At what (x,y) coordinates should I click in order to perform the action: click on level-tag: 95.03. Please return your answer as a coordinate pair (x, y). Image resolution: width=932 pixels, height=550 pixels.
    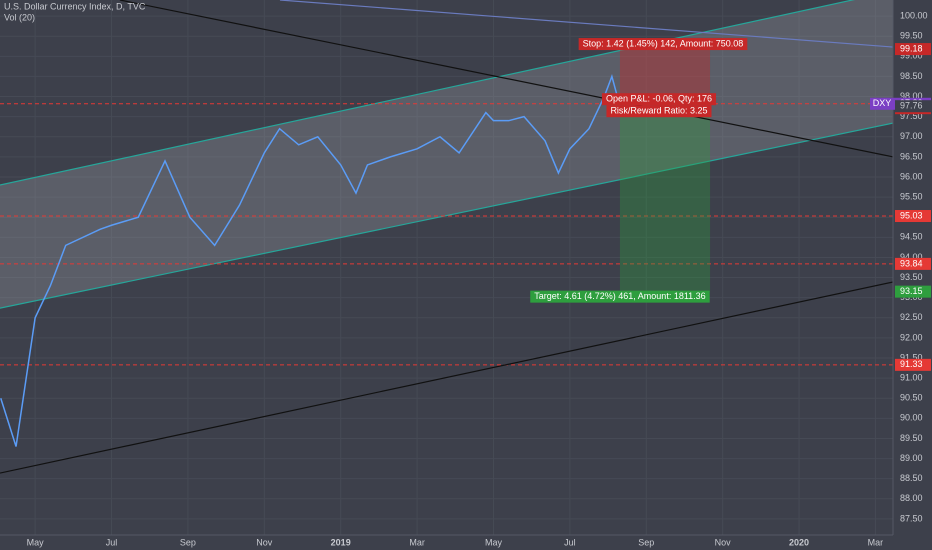
    Looking at the image, I should click on (911, 215).